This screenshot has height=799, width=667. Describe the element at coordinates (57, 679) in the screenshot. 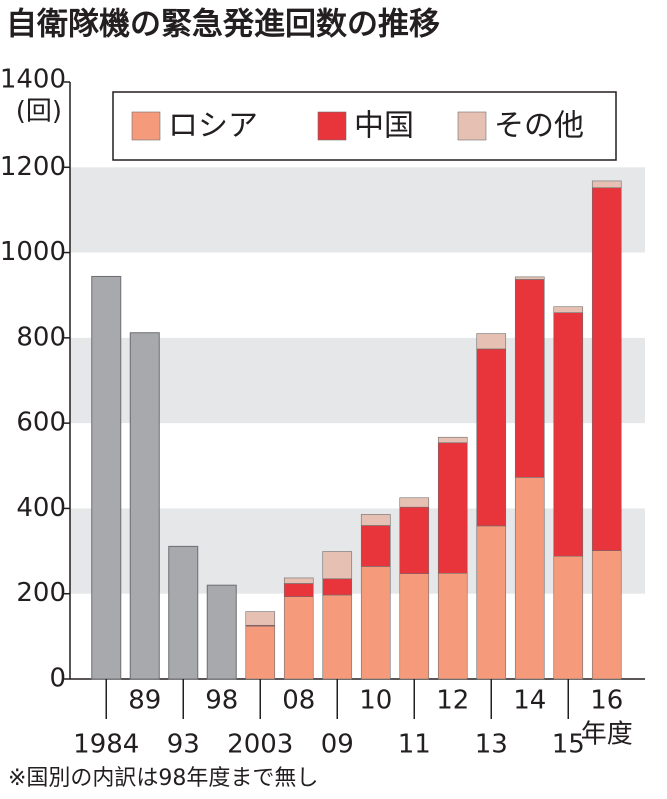

I see `y-tick-label: 0` at that location.